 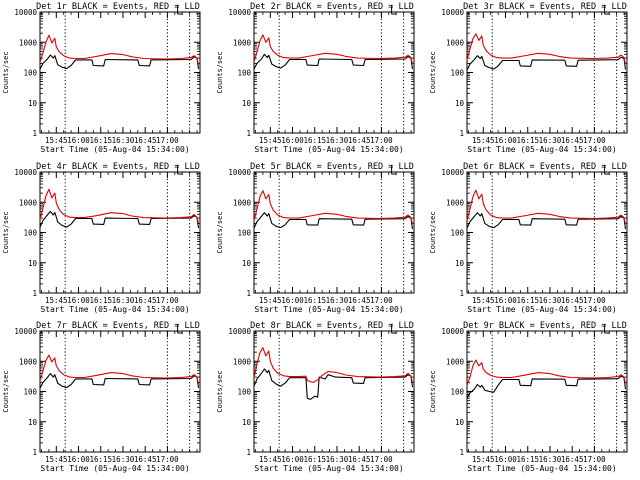 I want to click on panel-title: Det 8r BLACK = Events, RED = LLD, so click(x=332, y=326).